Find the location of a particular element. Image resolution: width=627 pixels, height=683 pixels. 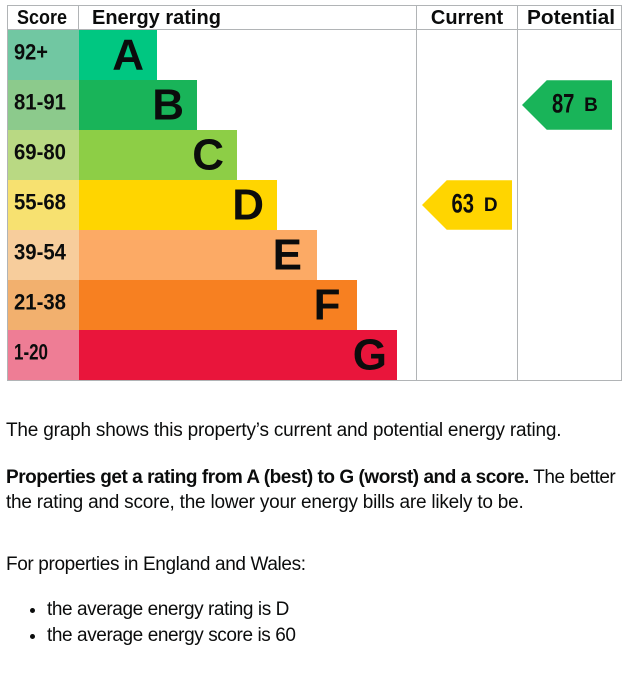

svg-text: 87 is located at coordinates (563, 104).